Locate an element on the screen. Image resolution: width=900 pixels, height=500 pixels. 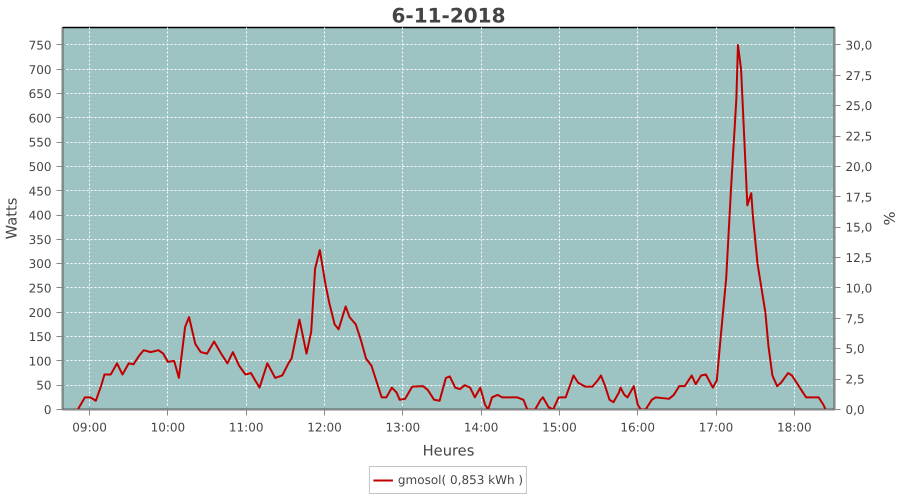
y2-tick-label: 2,5 is located at coordinates (855, 379).